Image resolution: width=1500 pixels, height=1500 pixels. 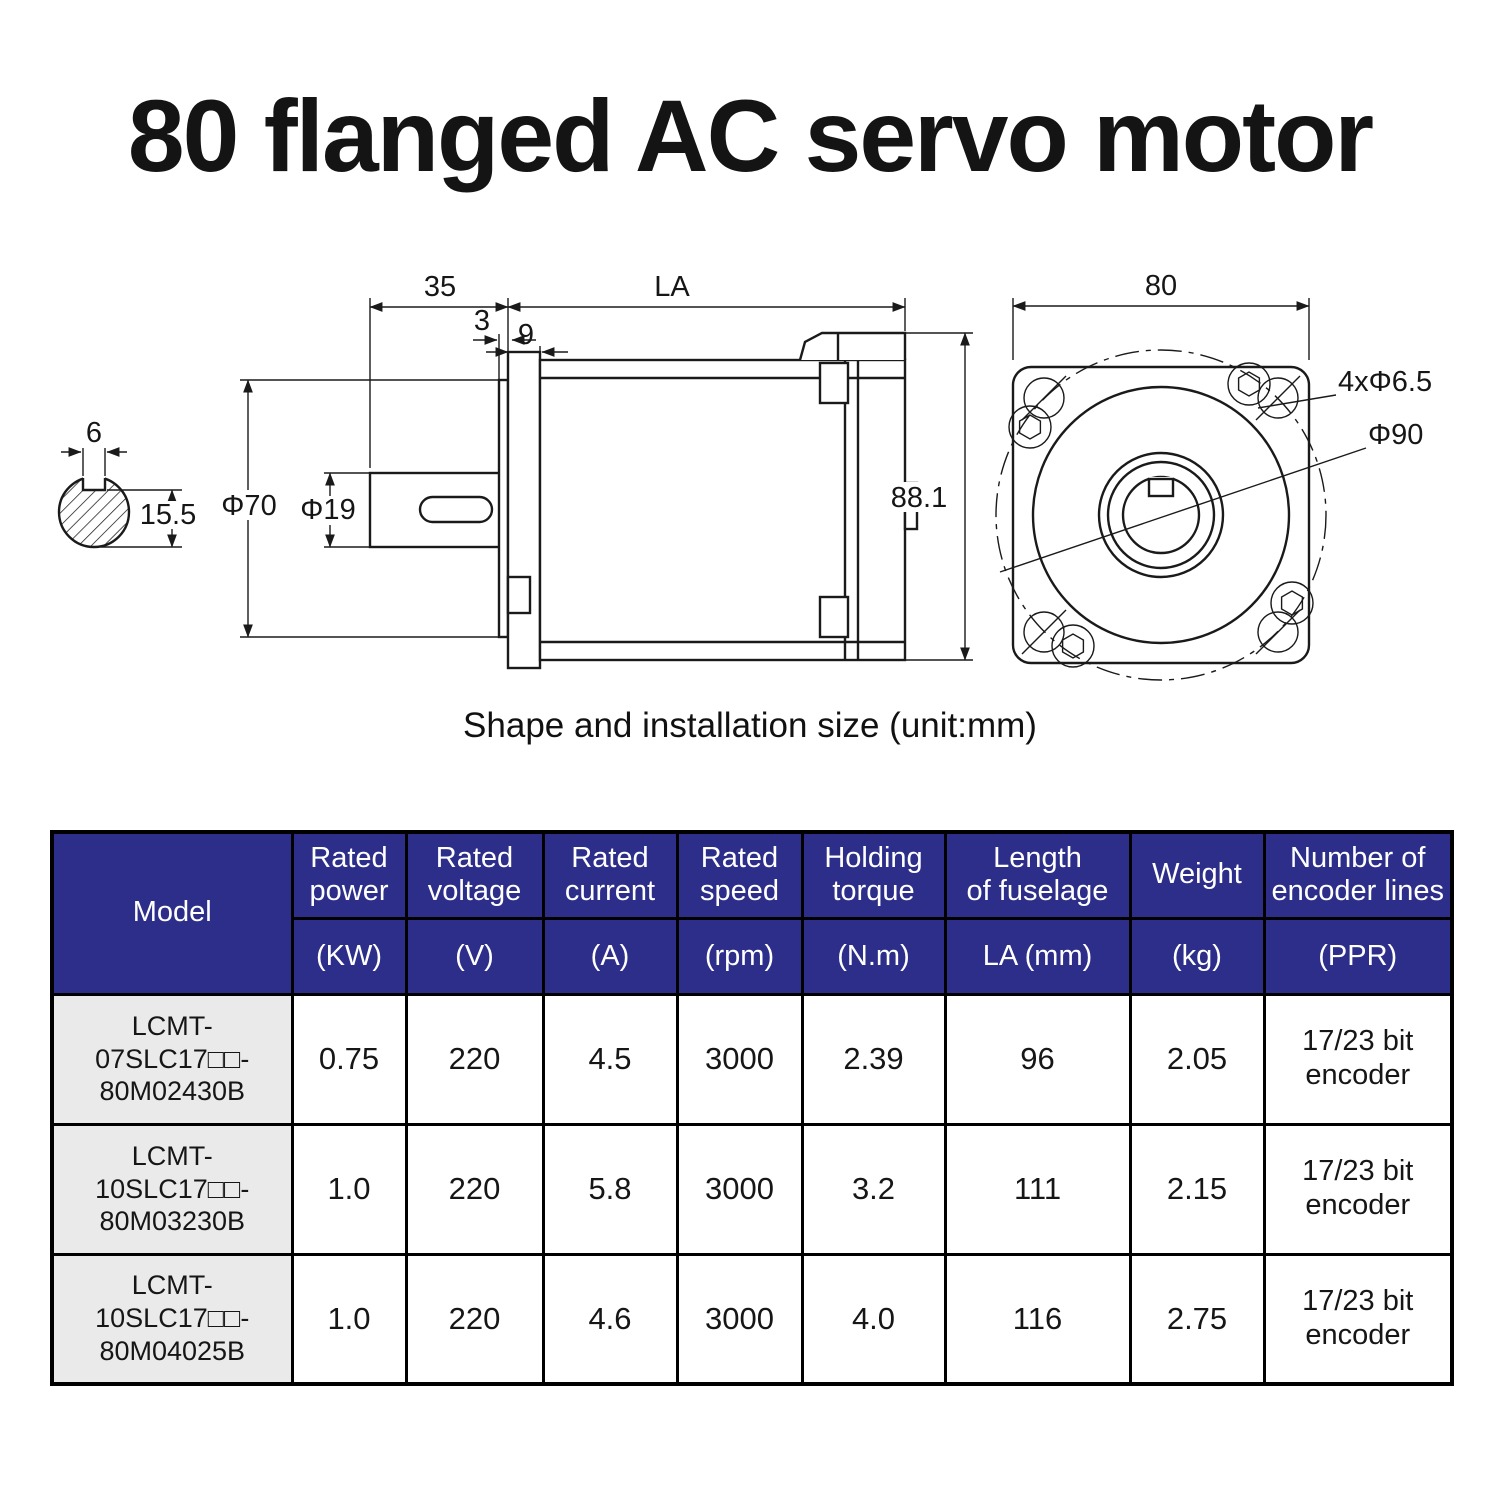 I want to click on header-line: Weight, so click(x=1197, y=874).